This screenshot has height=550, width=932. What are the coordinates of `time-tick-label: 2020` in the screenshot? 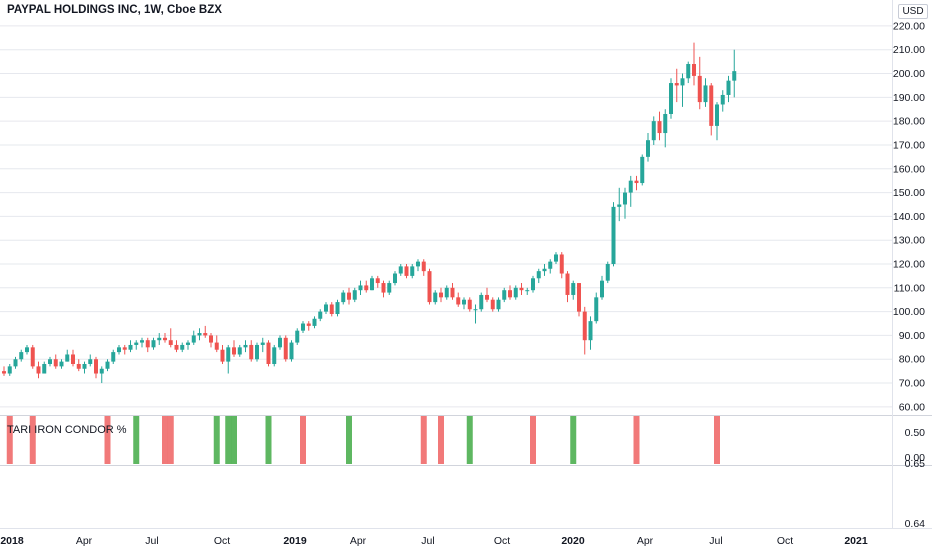 It's located at (573, 541).